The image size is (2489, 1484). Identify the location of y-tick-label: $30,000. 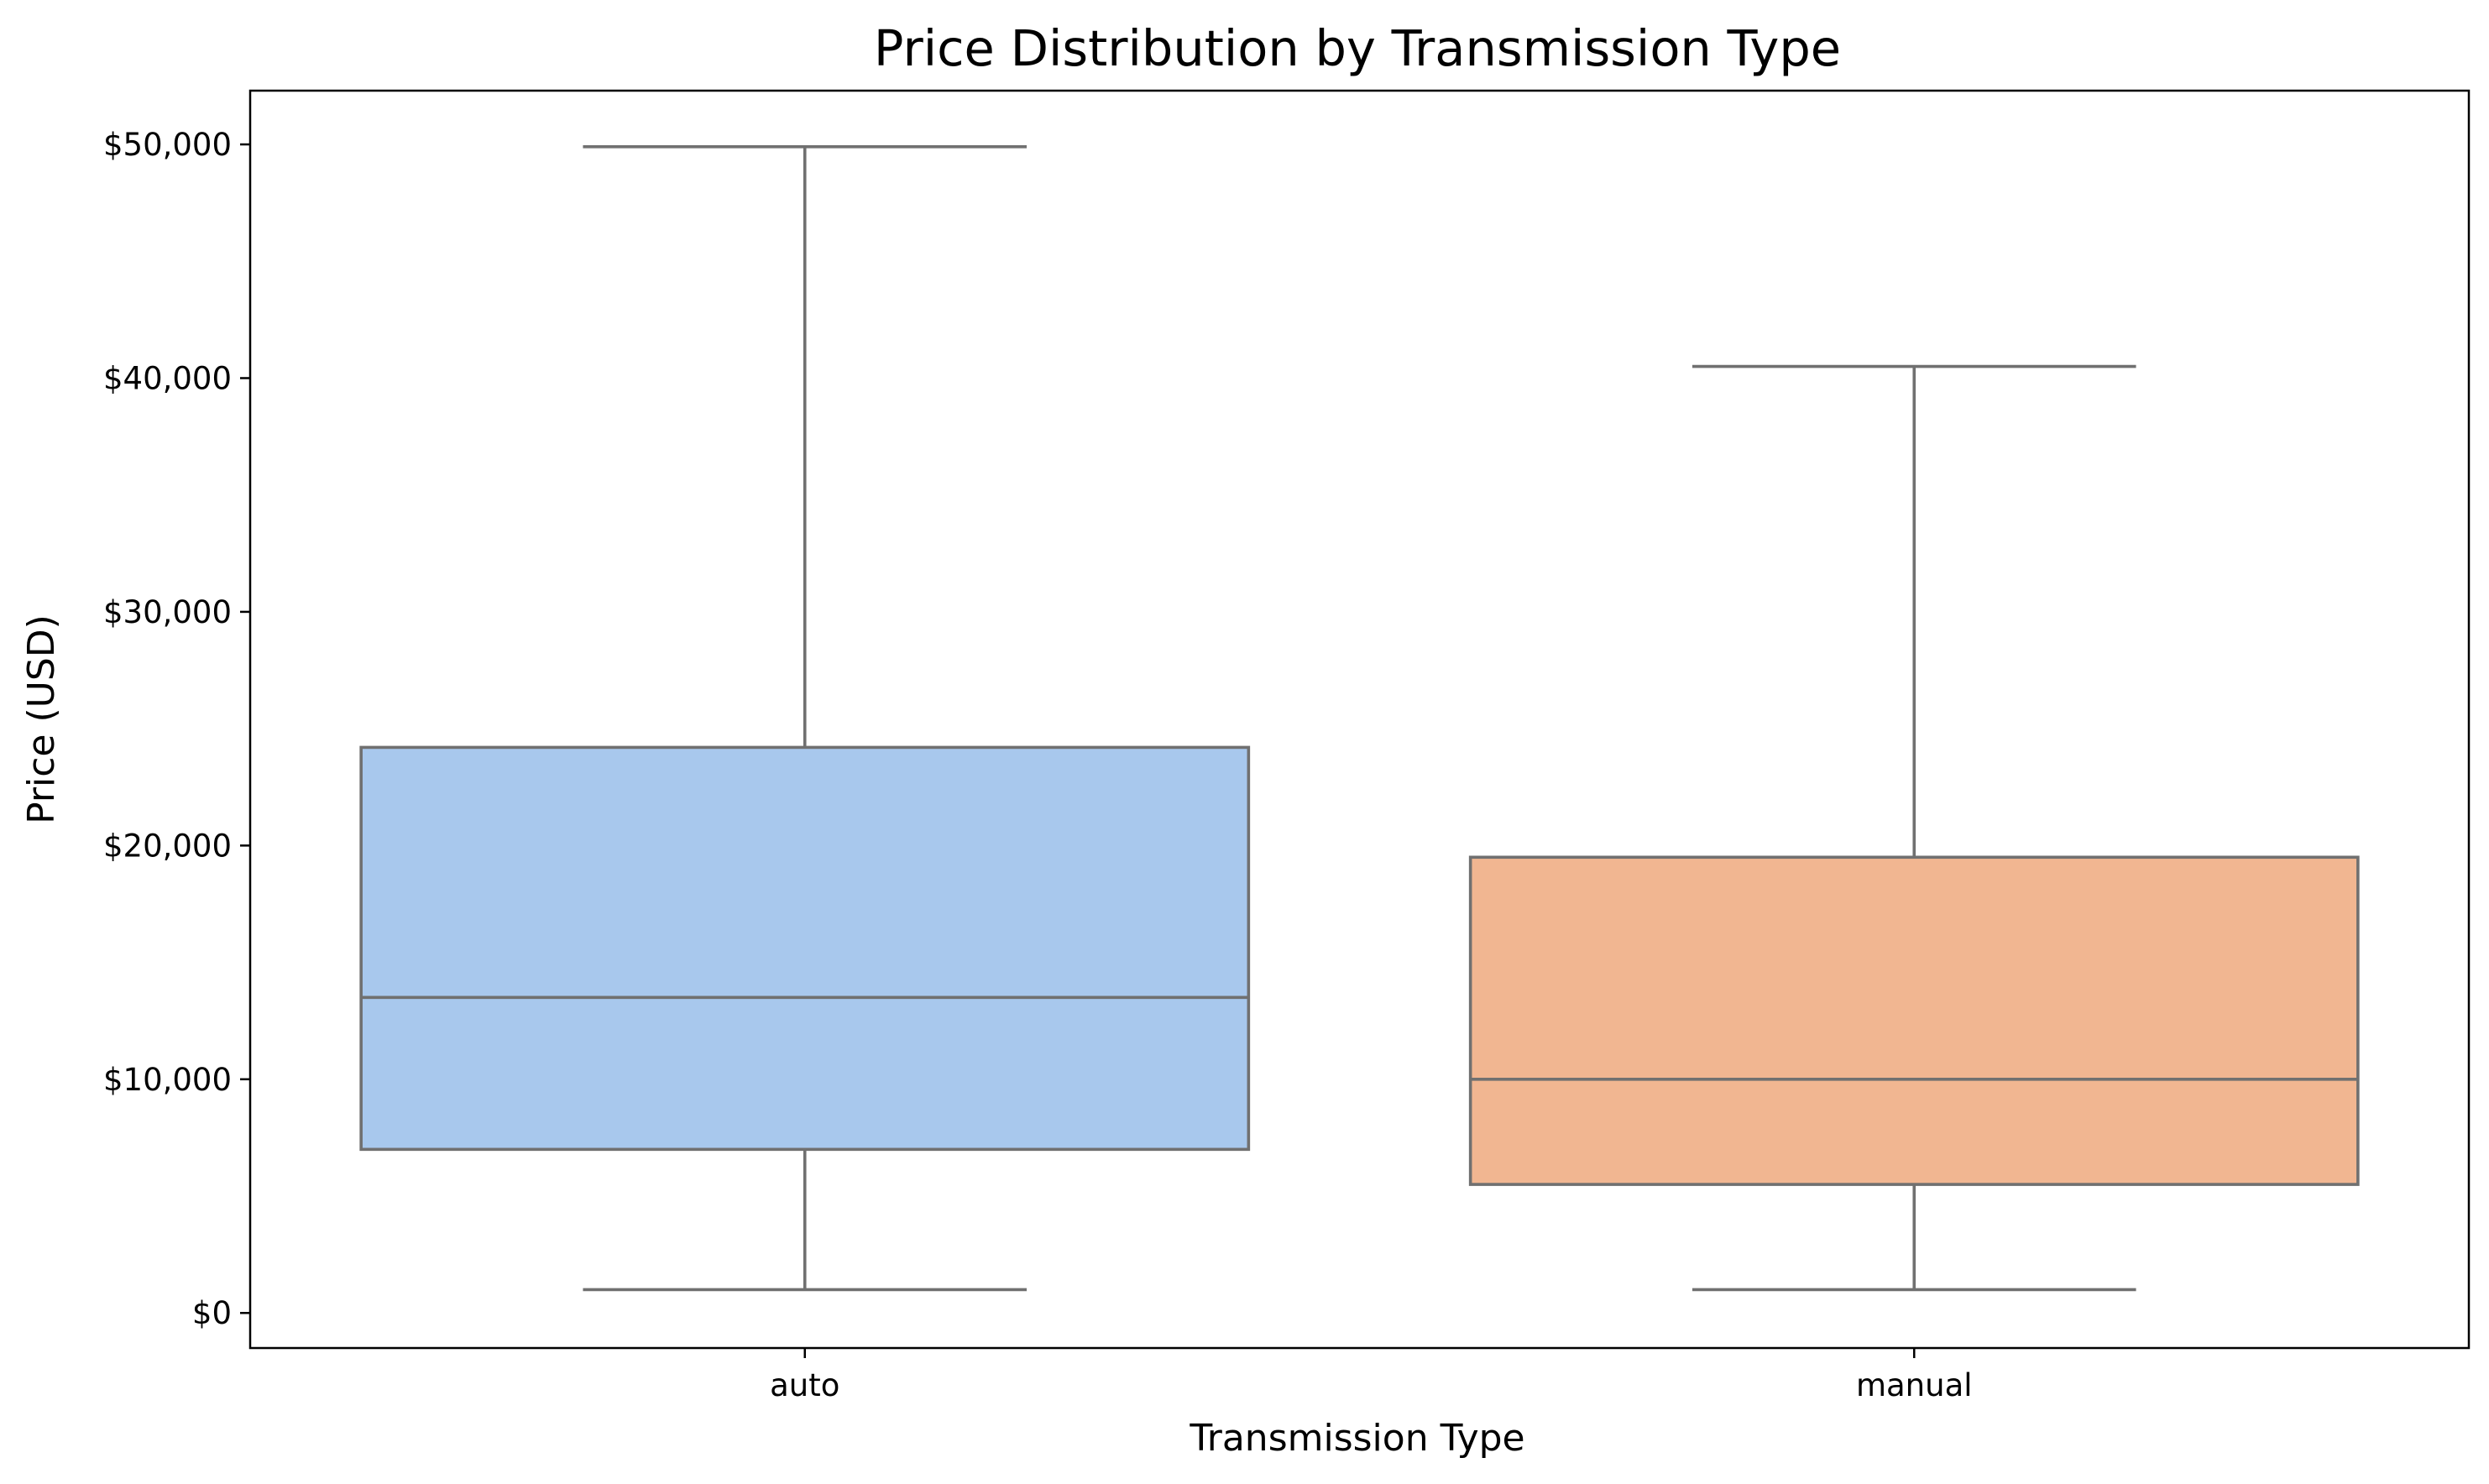
(167, 612).